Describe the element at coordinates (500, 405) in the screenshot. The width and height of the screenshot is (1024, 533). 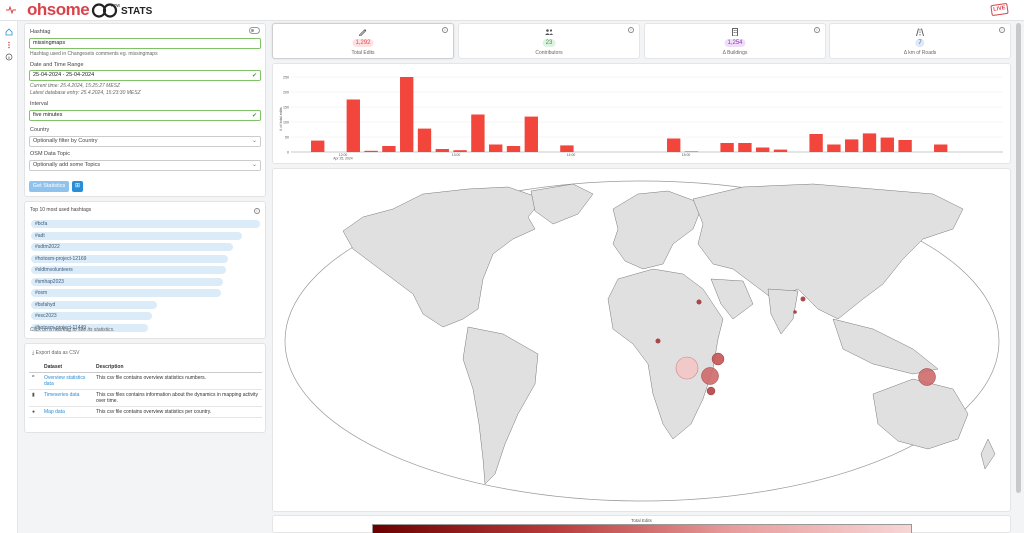
I see `map-south-america` at that location.